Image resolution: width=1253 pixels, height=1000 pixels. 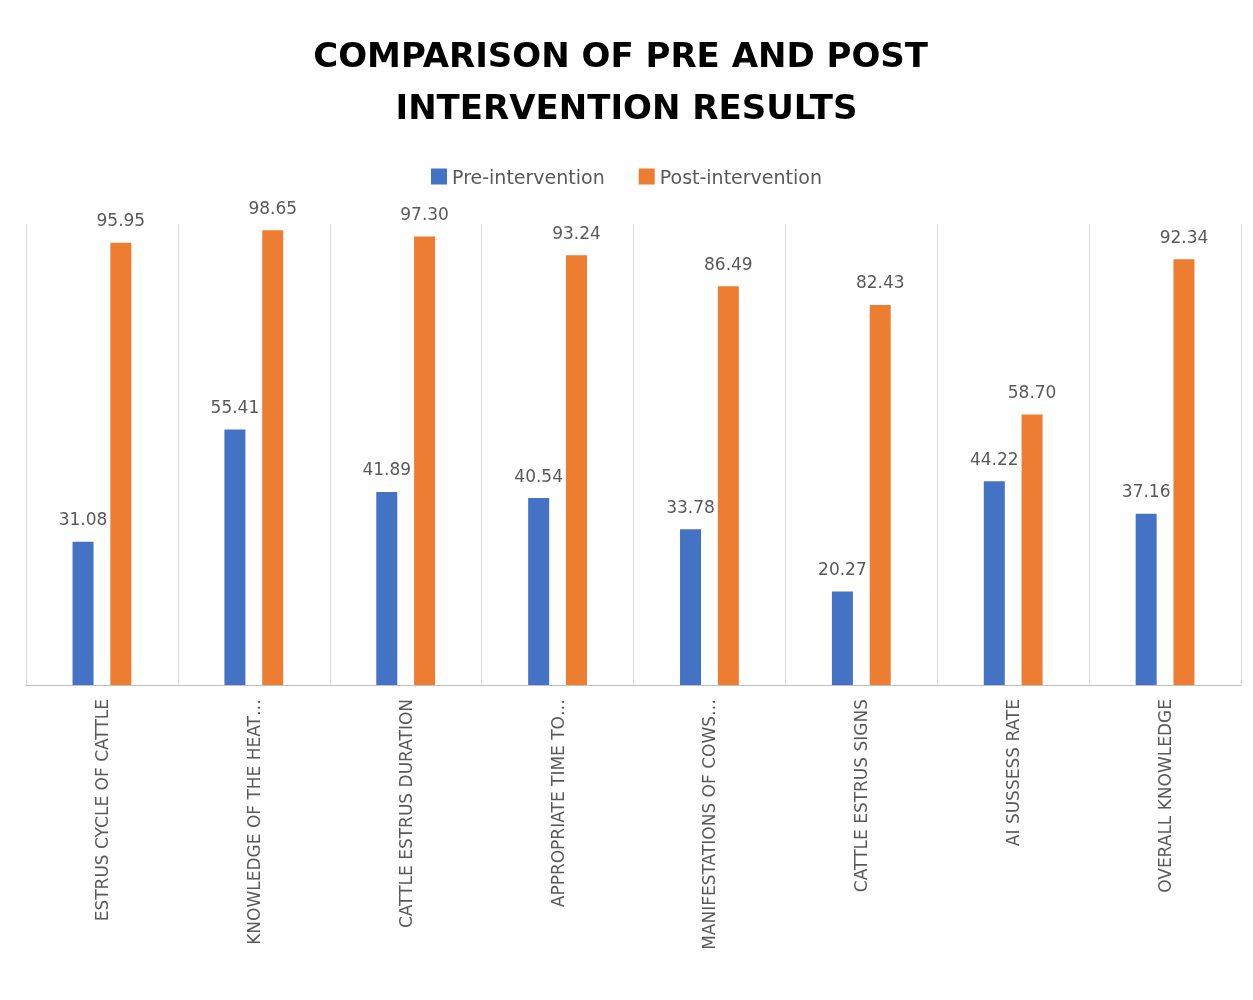 What do you see at coordinates (880, 282) in the screenshot?
I see `data-label: 82.43` at bounding box center [880, 282].